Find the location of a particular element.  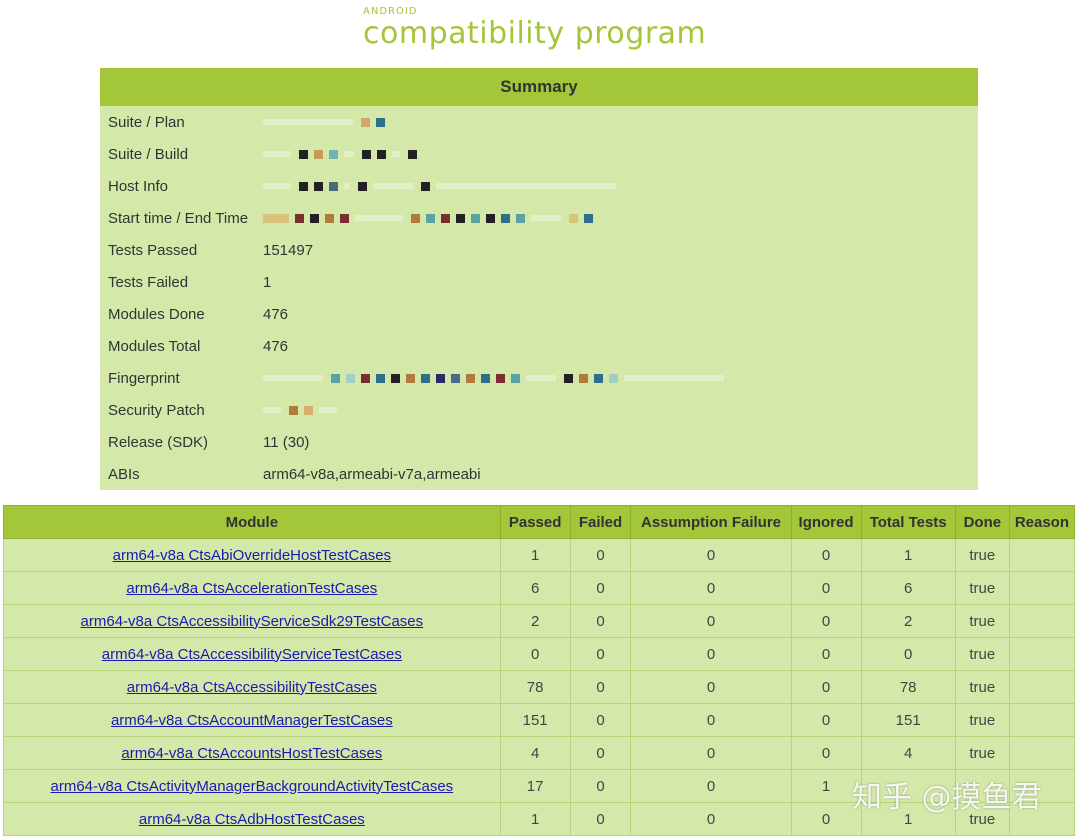

passed-cell: 17 is located at coordinates (535, 786).